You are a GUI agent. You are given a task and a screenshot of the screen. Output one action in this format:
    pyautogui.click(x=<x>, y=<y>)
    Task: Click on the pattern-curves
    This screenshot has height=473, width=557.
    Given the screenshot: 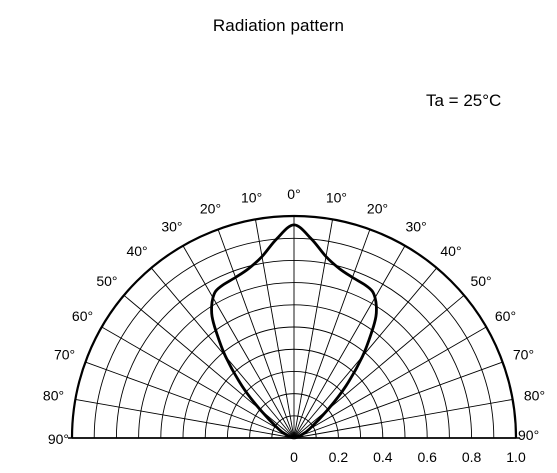 What is the action you would take?
    pyautogui.click(x=294, y=331)
    